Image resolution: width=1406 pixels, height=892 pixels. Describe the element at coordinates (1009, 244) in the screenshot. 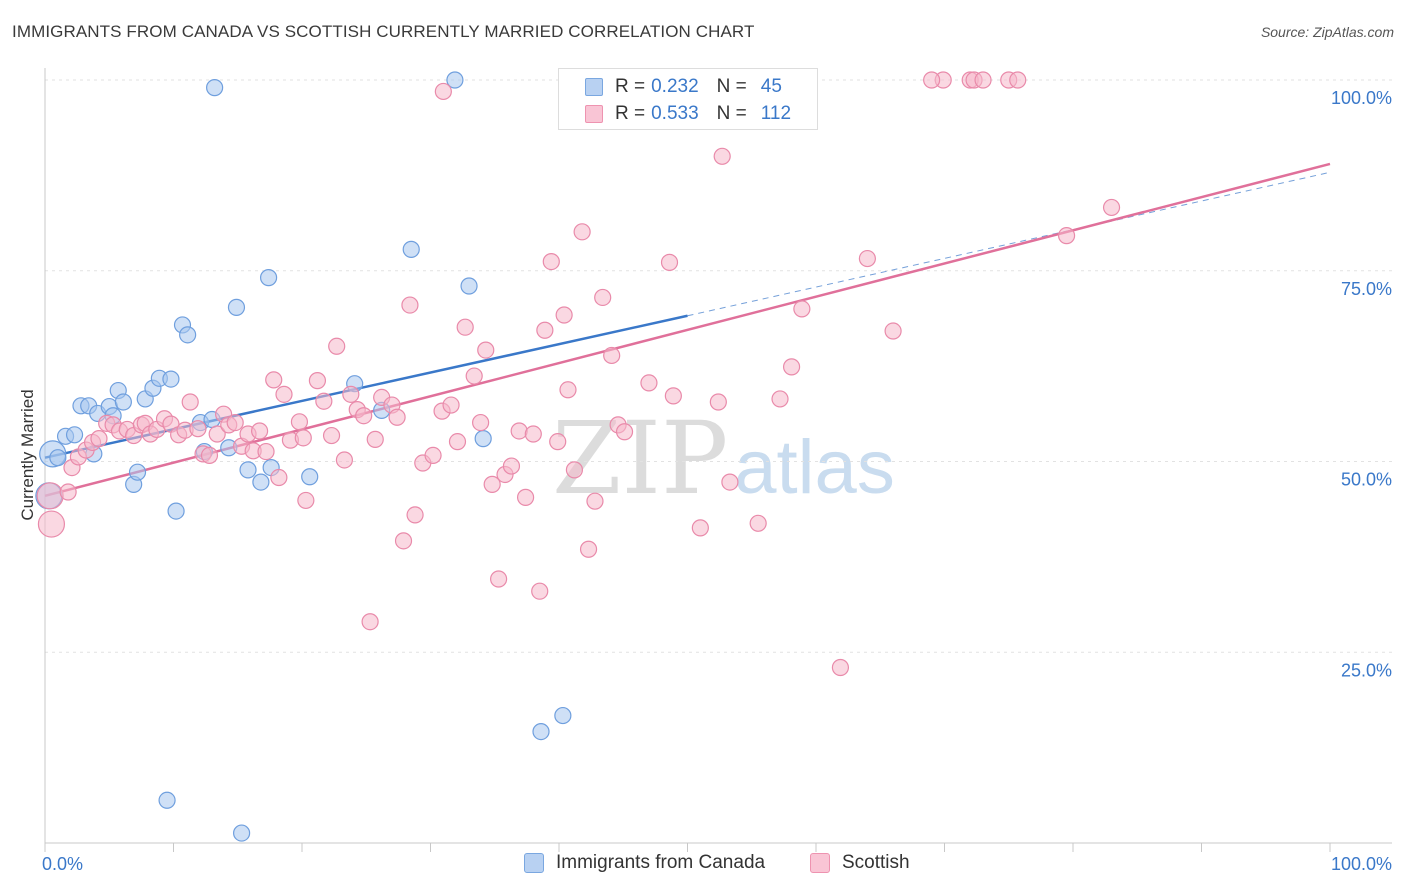

I see `trend-line-canada-extension` at that location.